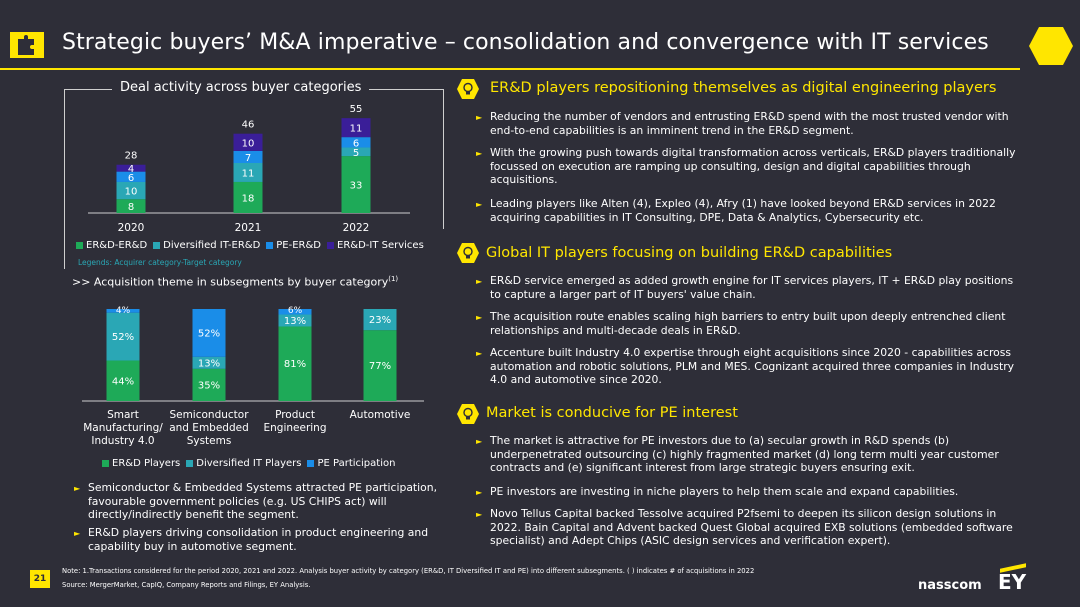 This screenshot has height=607, width=1080. What do you see at coordinates (1051, 46) in the screenshot?
I see `hexagon-decoration-icon` at bounding box center [1051, 46].